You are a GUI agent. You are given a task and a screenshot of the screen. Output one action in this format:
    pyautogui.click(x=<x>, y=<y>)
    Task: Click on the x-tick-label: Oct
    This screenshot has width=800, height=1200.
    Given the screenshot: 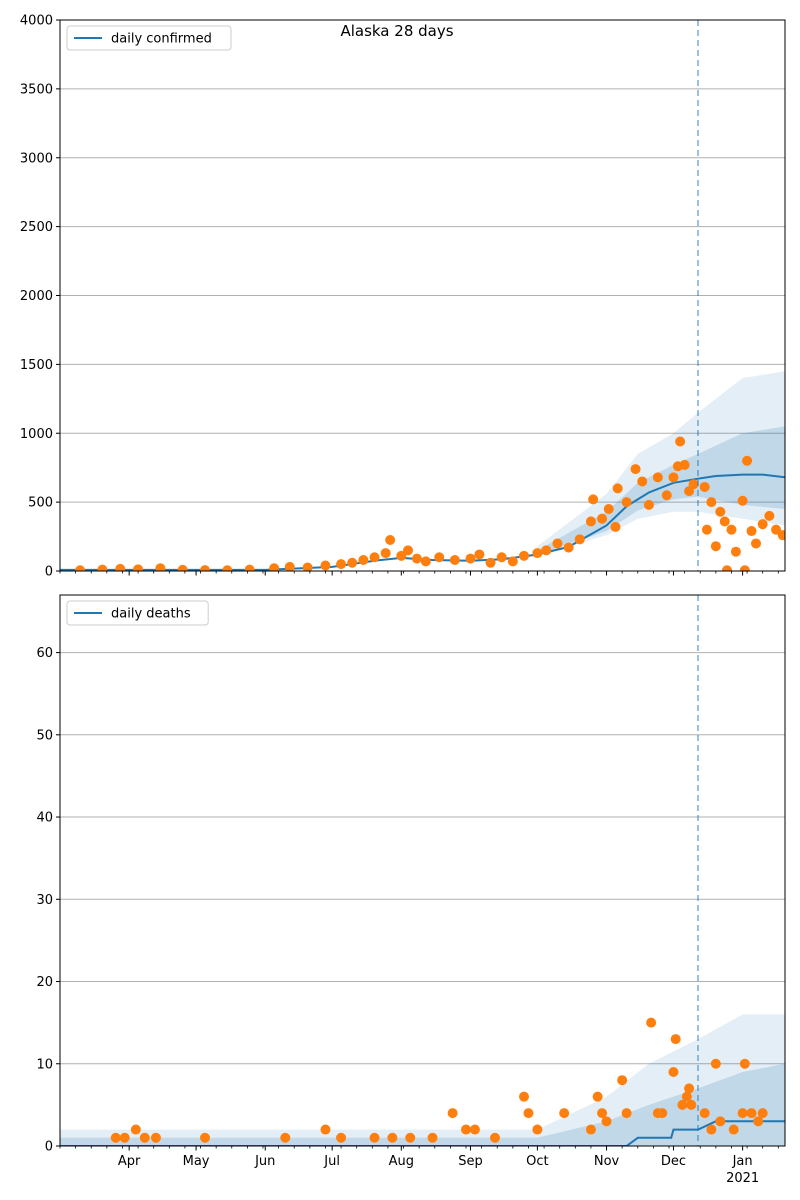 What is the action you would take?
    pyautogui.click(x=537, y=1161)
    